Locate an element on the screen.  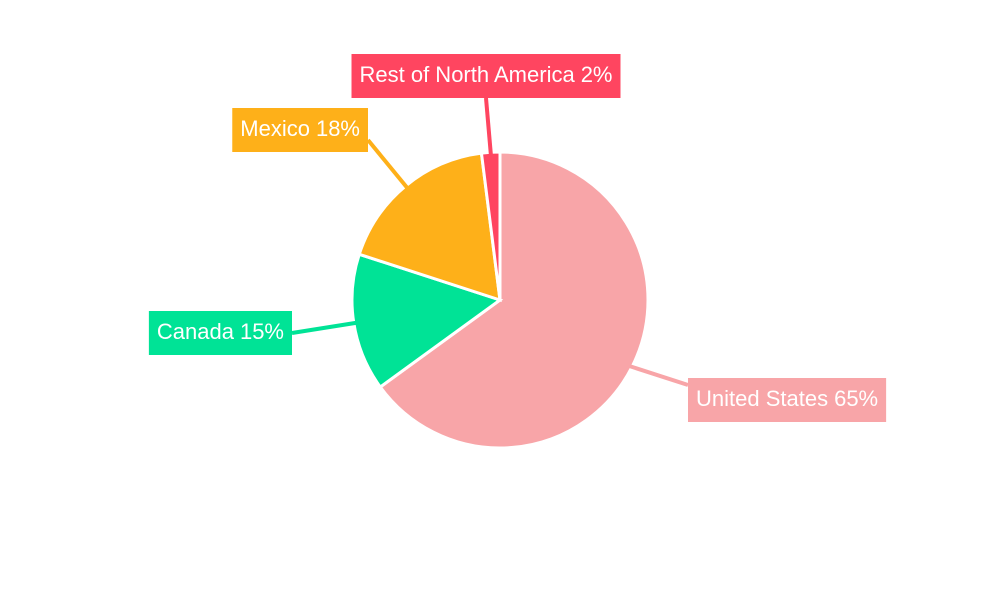
slice-label: Rest of North America 2% is located at coordinates (486, 76).